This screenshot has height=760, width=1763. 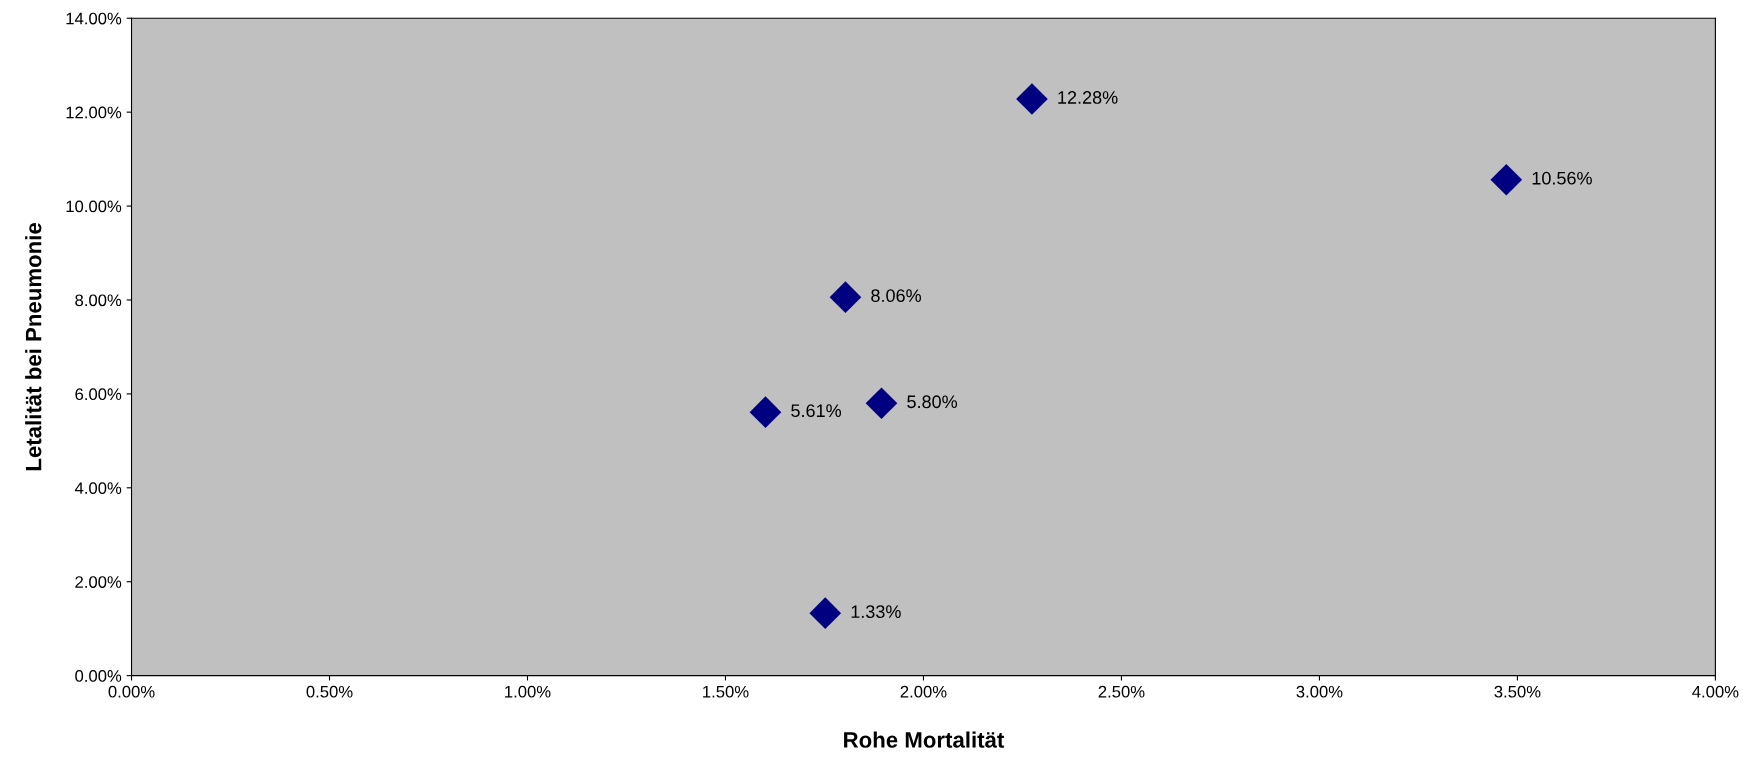 What do you see at coordinates (528, 691) in the screenshot?
I see `x-tick-label: 1.00%` at bounding box center [528, 691].